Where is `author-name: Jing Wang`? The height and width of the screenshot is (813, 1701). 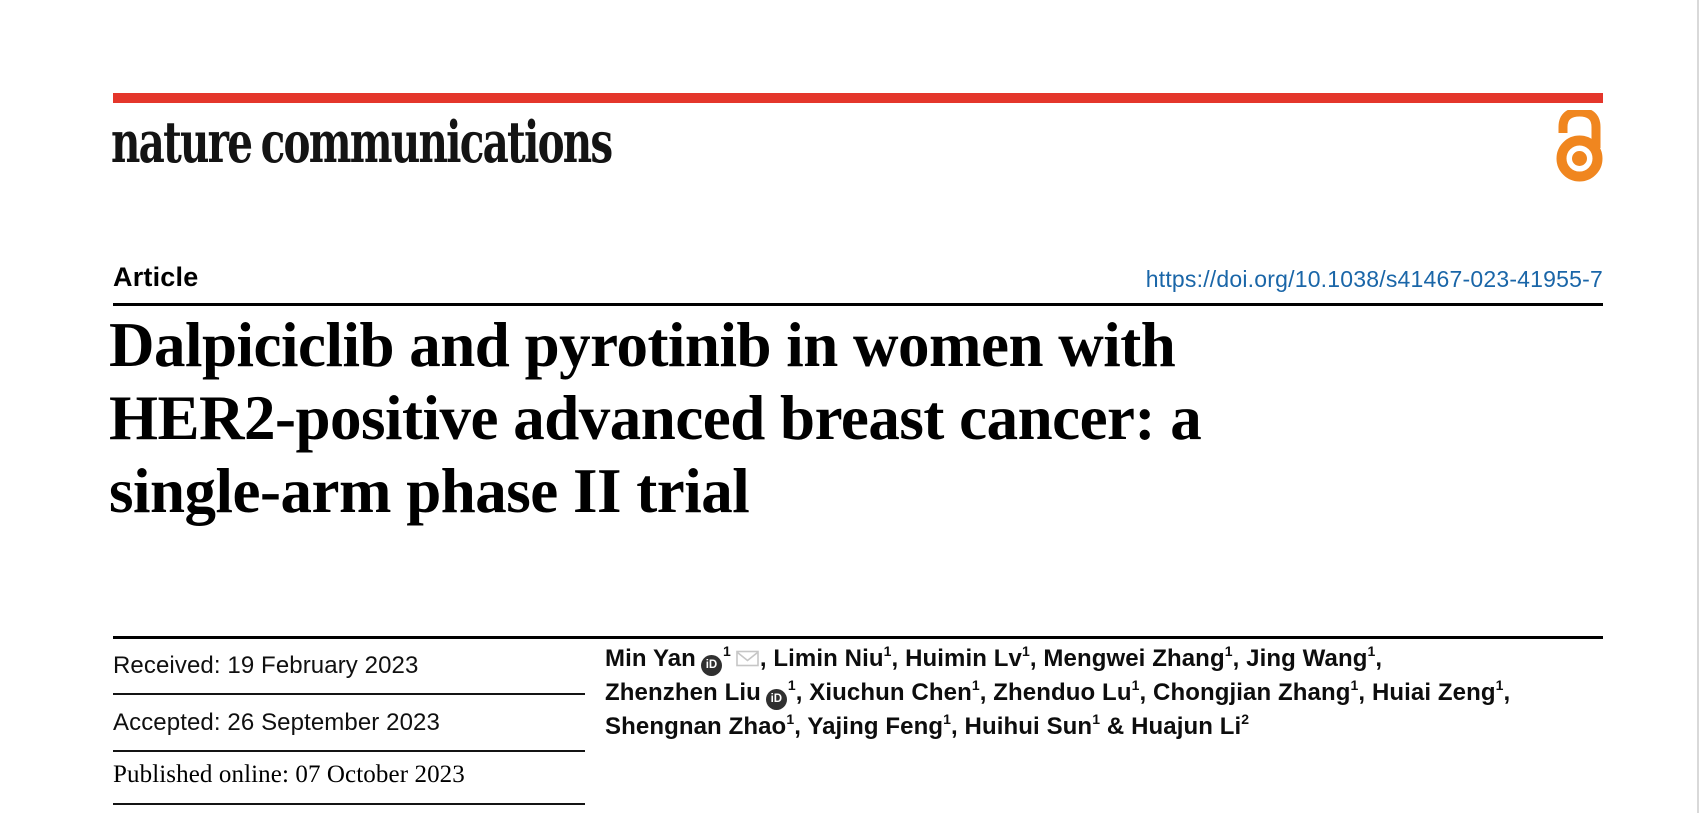 author-name: Jing Wang is located at coordinates (1307, 658).